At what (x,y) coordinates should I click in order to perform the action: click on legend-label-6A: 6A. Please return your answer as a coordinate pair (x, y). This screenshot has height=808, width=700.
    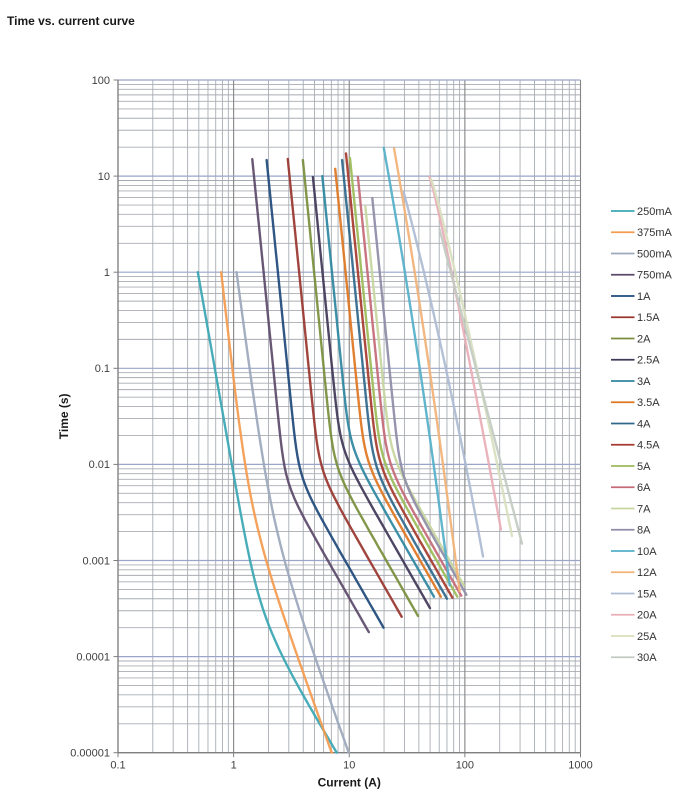
    Looking at the image, I should click on (644, 488).